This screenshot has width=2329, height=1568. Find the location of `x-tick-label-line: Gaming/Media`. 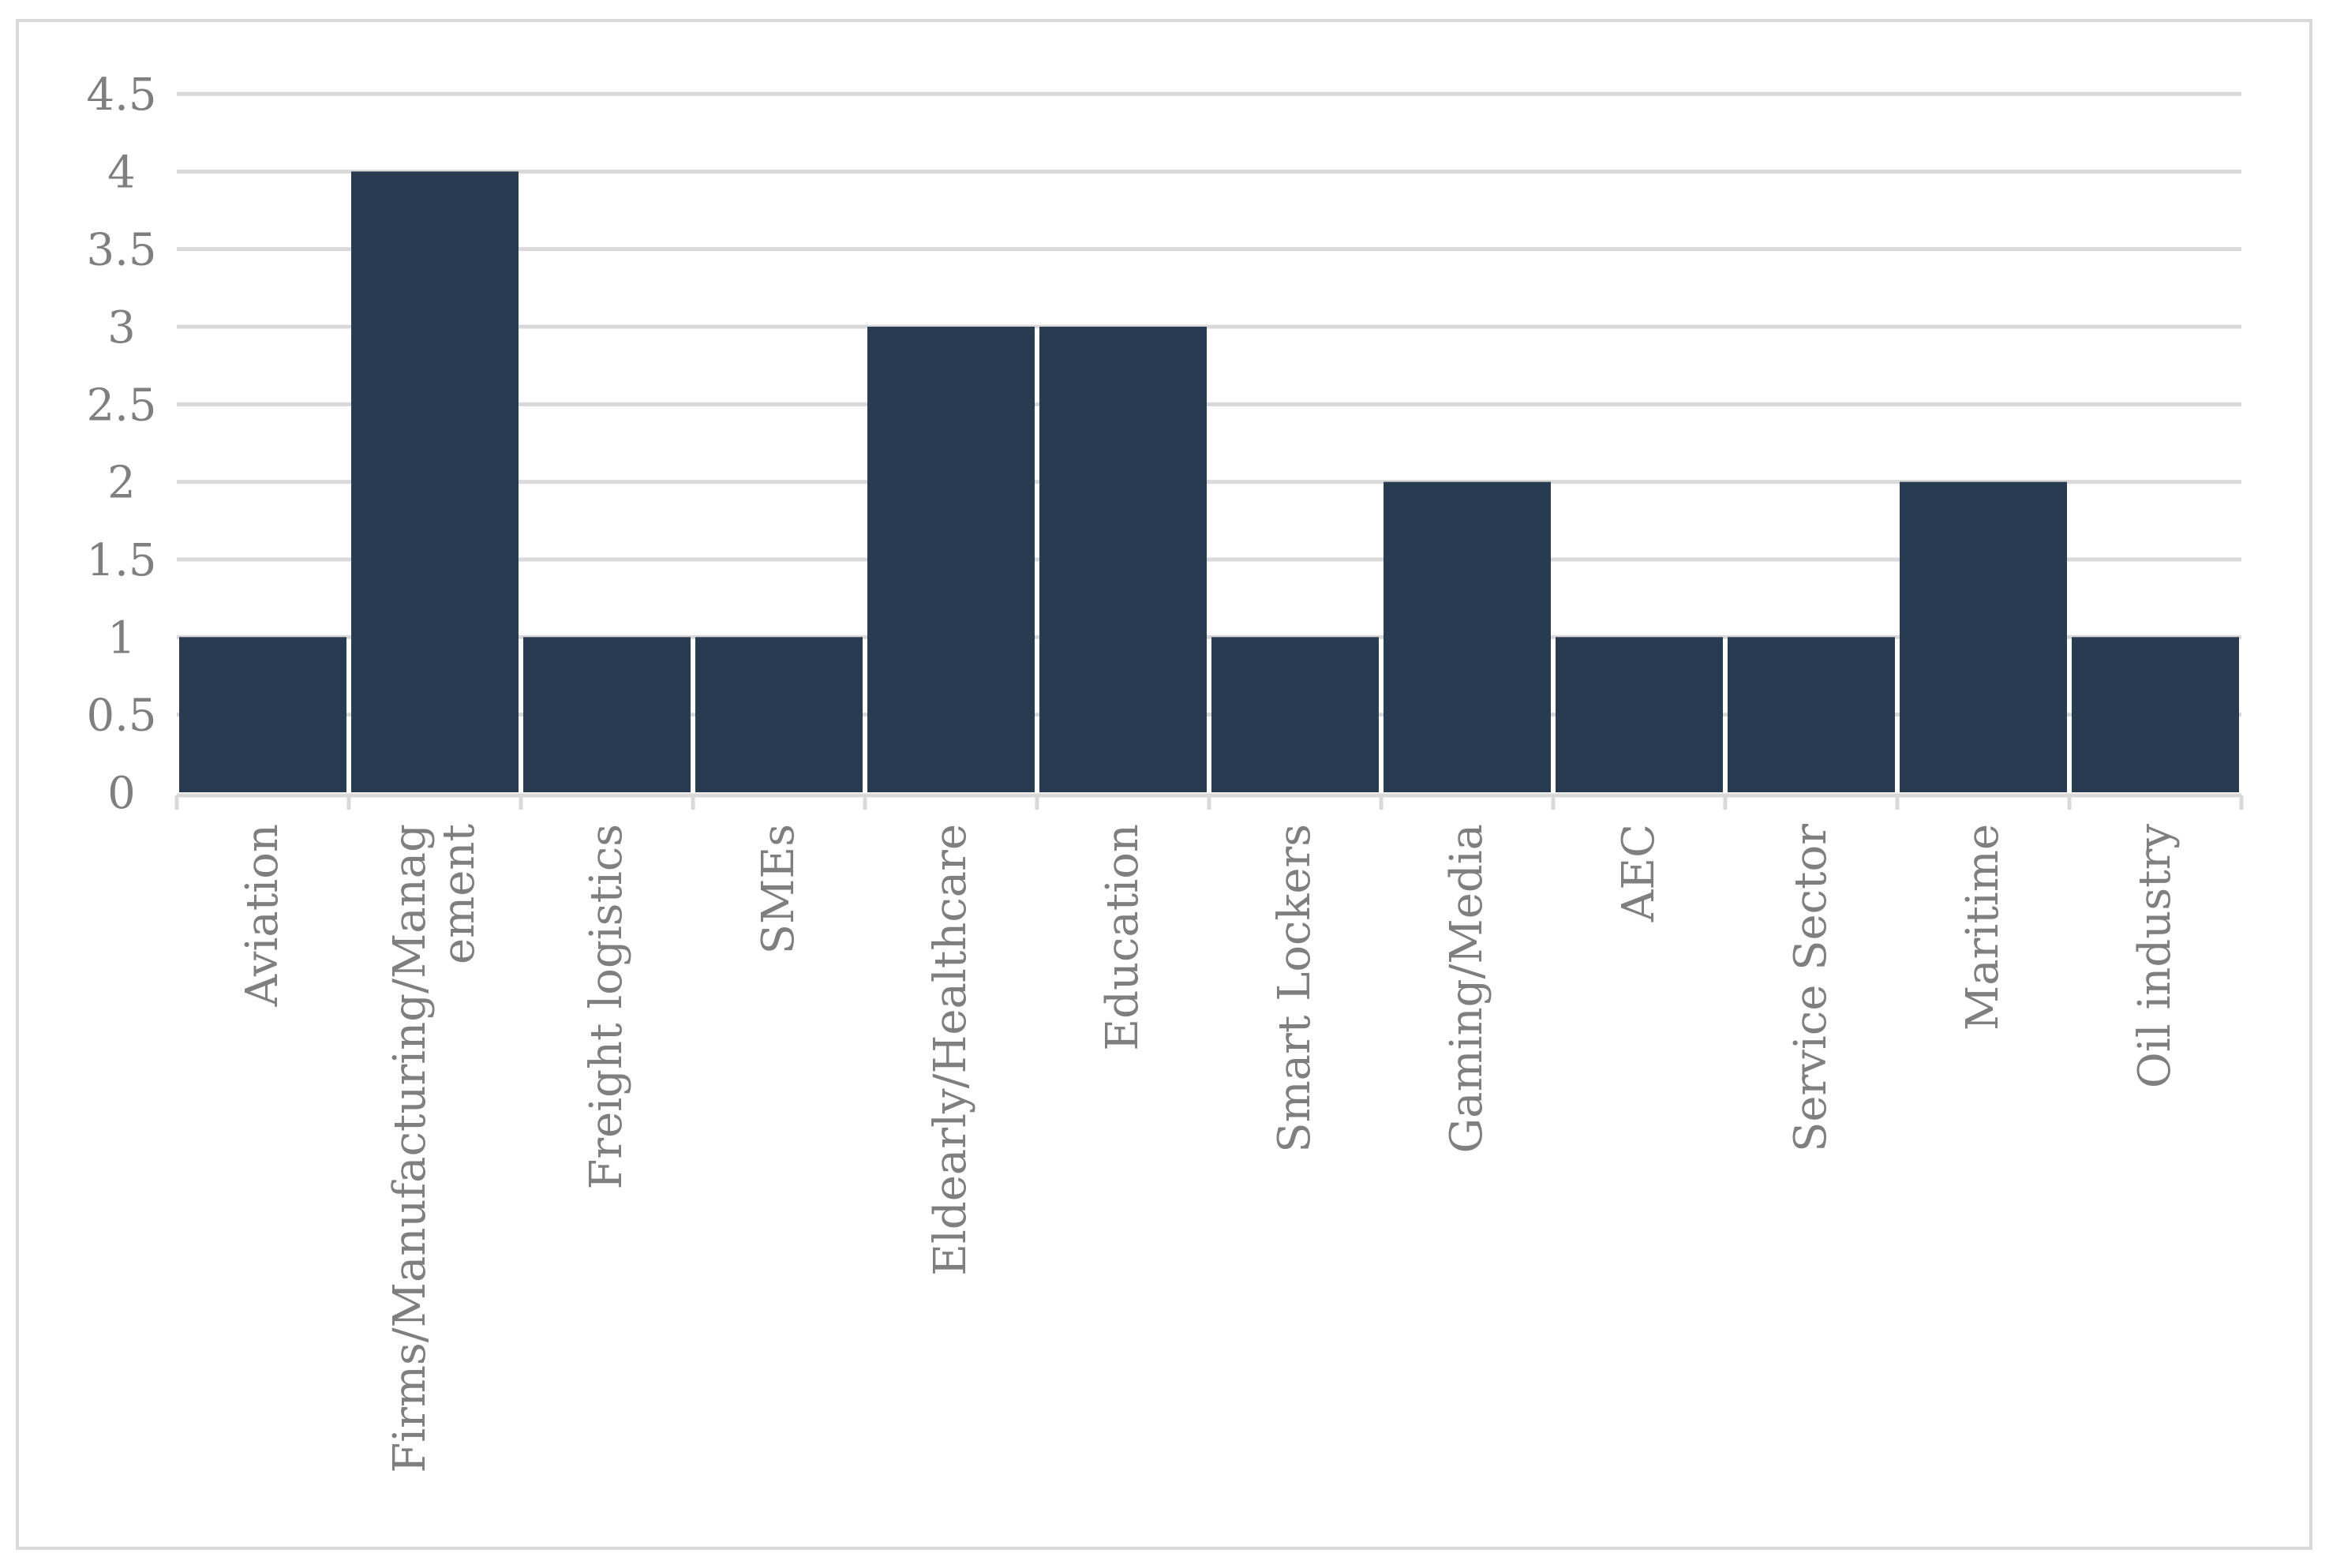

x-tick-label-line: Gaming/Media is located at coordinates (1466, 989).